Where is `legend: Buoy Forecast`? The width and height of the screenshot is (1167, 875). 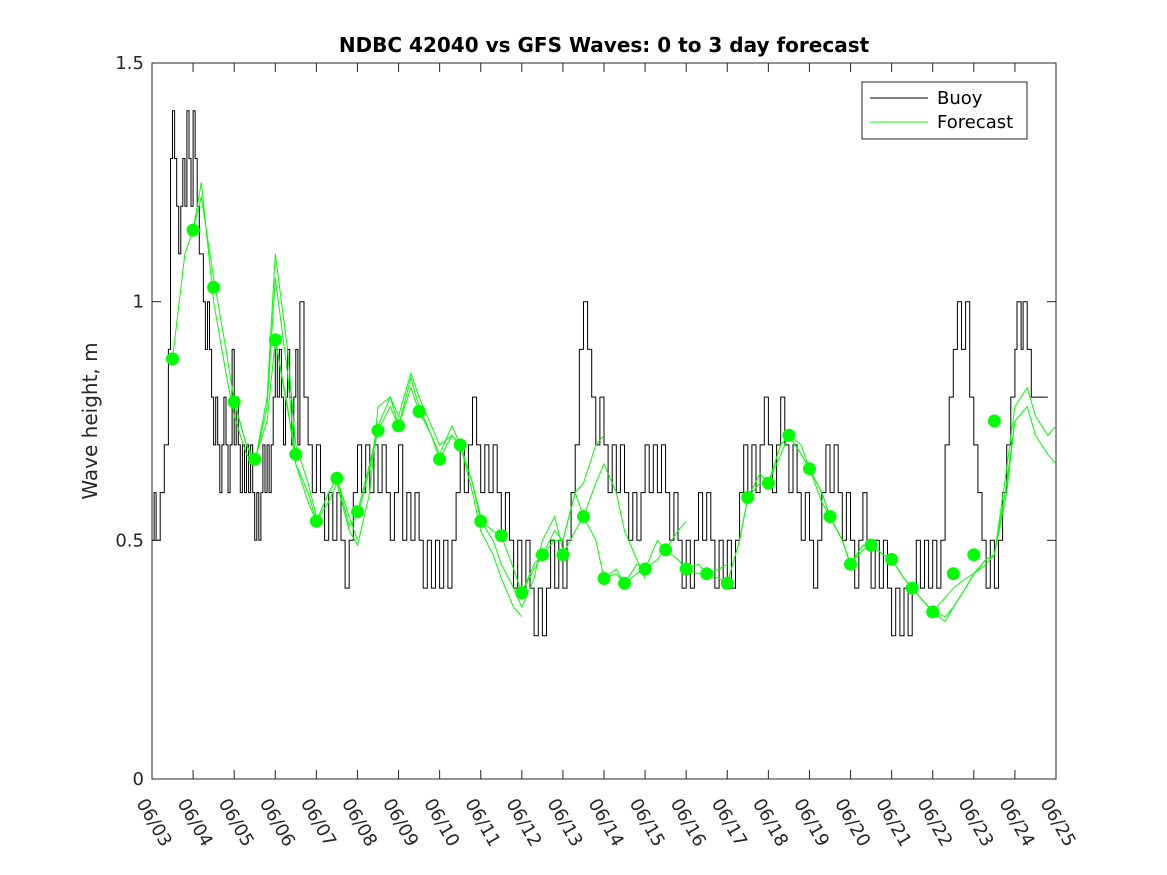 legend: Buoy Forecast is located at coordinates (944, 110).